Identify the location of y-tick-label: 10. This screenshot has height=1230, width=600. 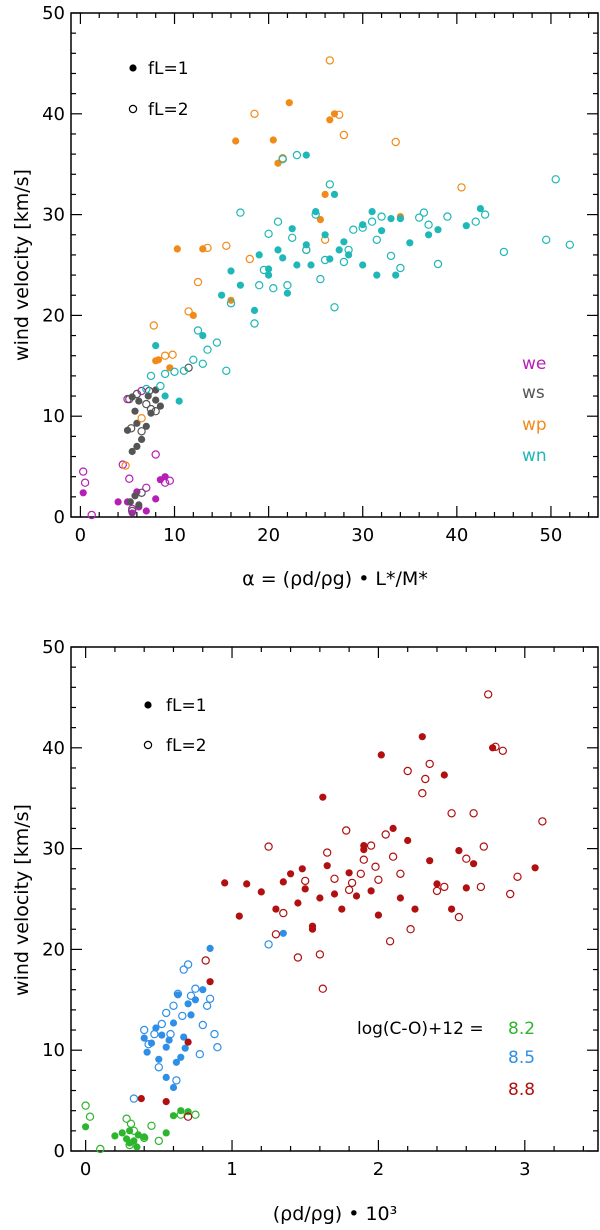
(53, 416).